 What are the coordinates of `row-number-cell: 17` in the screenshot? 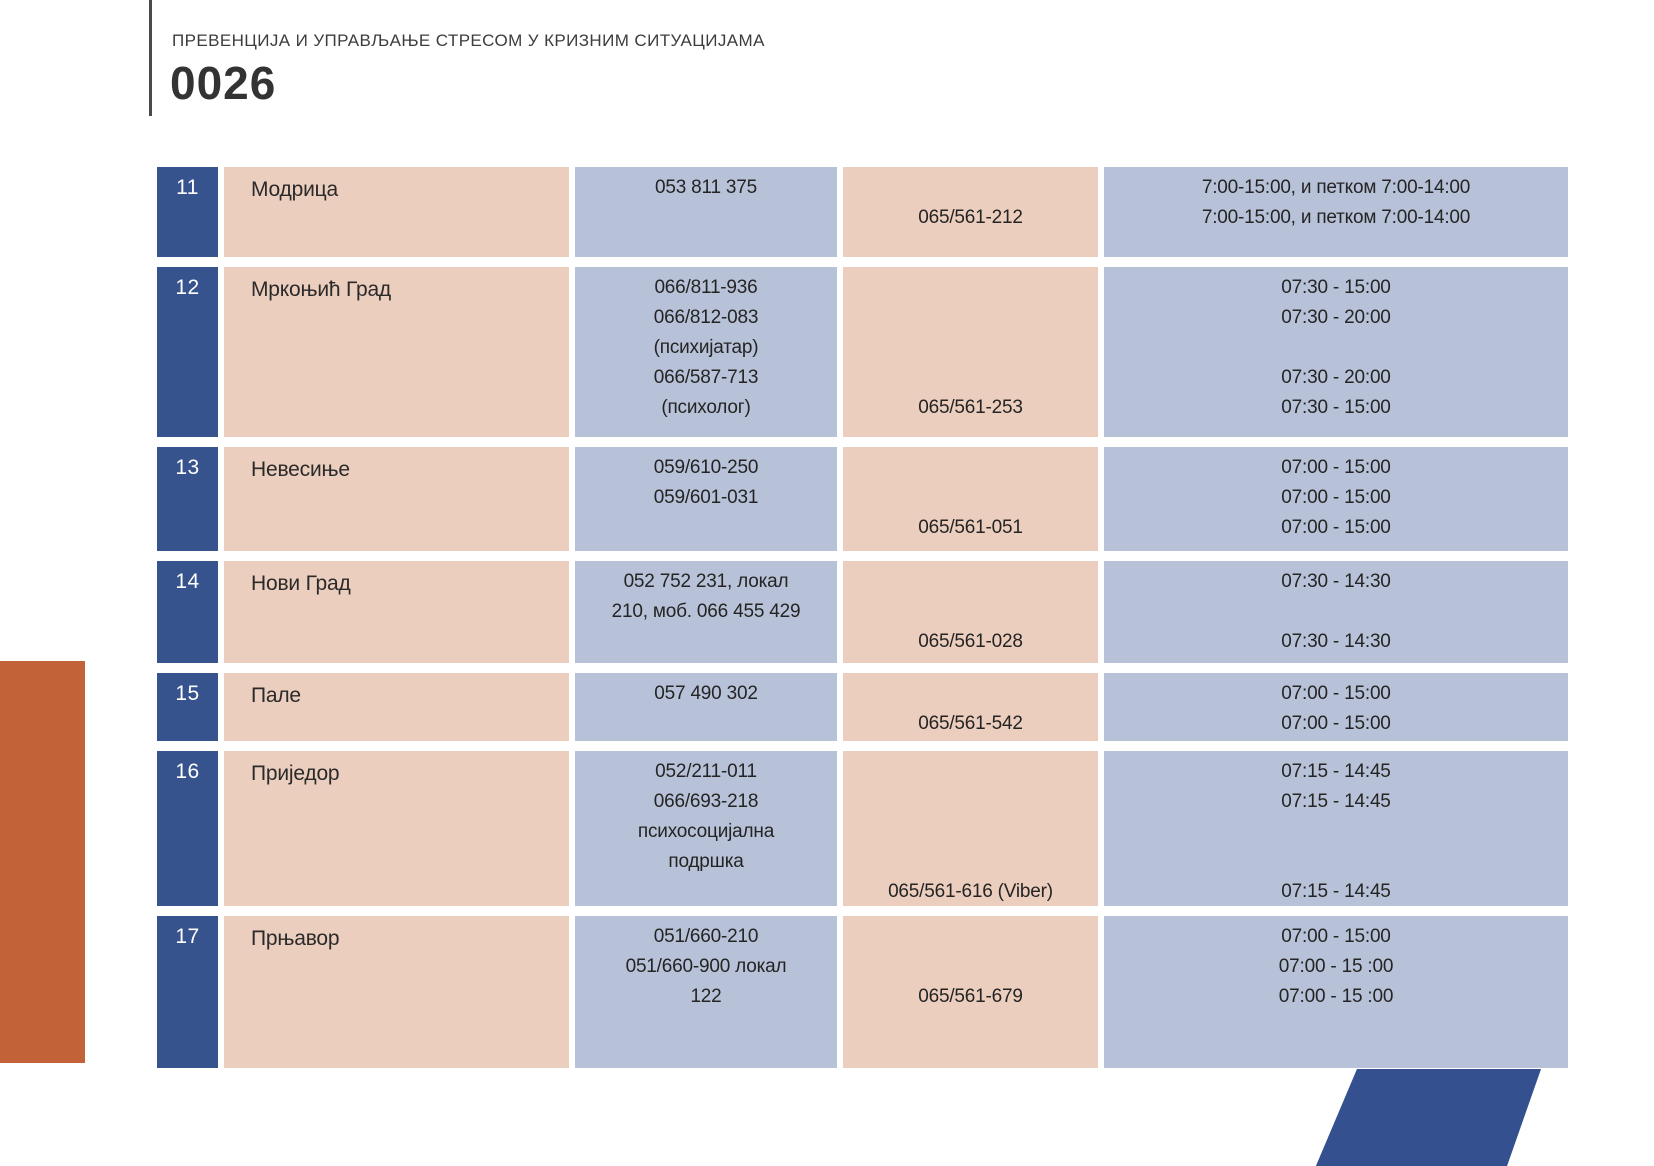 It's located at (187, 992).